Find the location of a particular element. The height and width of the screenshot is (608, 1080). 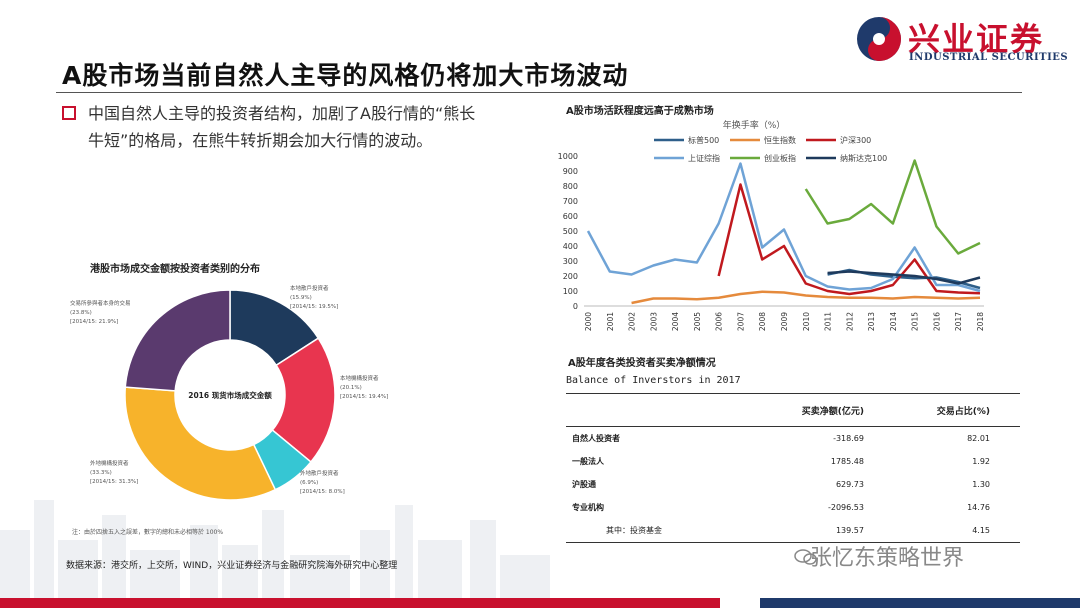

y-tick-label: 200 is located at coordinates (570, 276).